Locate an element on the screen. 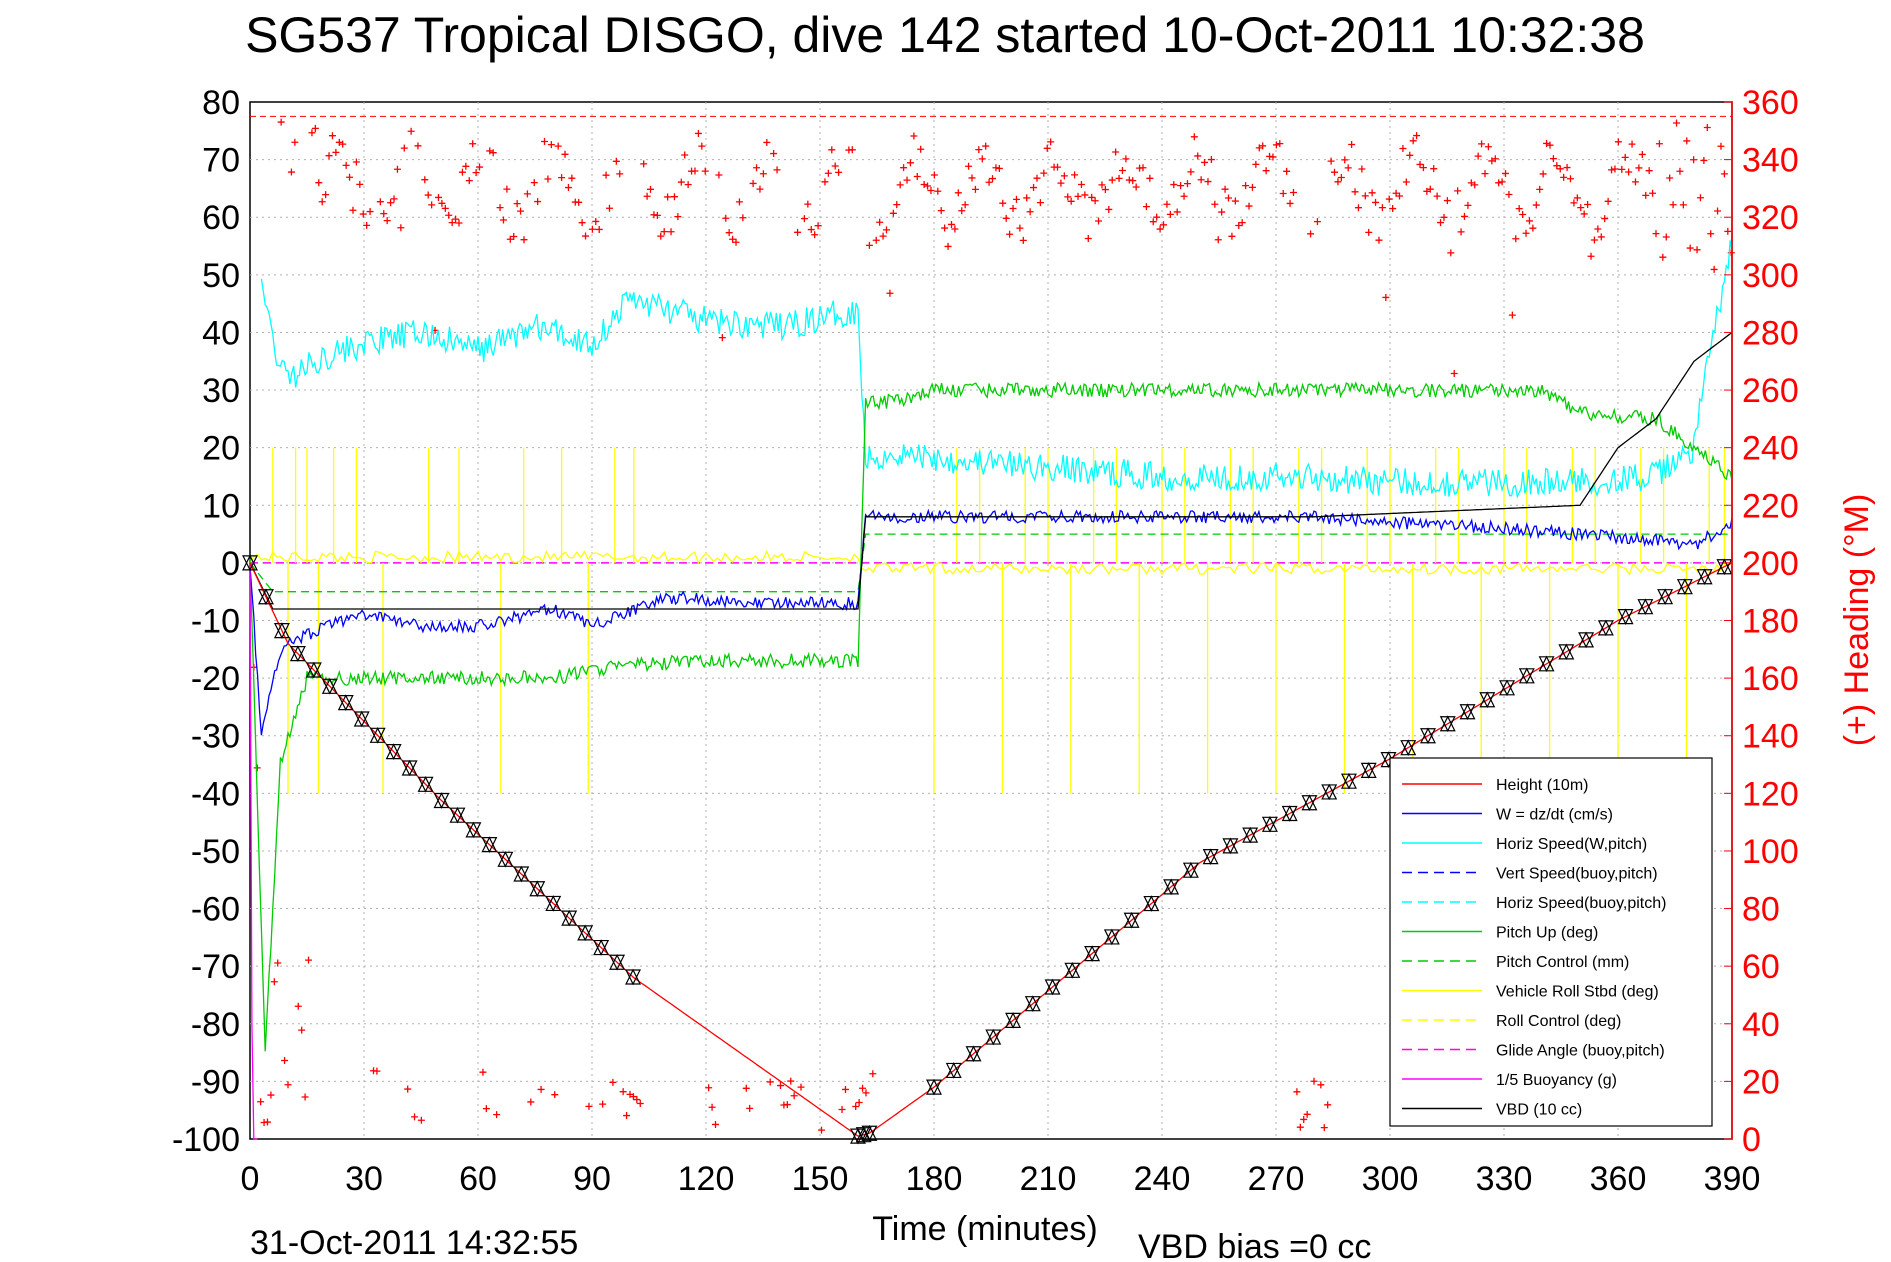 The image size is (1891, 1262). y2-tick-label: 120 is located at coordinates (1770, 794).